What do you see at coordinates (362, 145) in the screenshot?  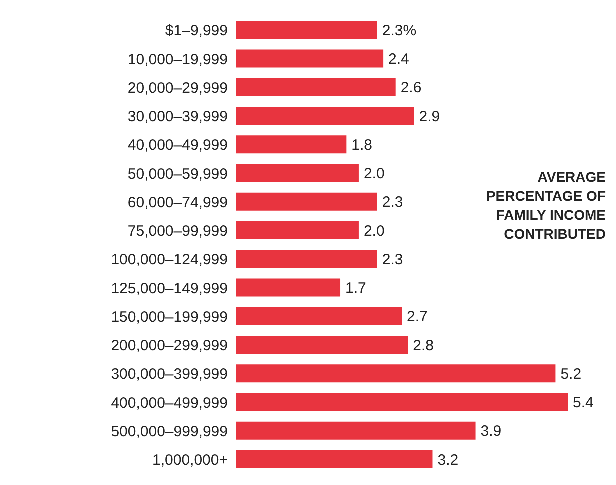 I see `data-label: 1.8` at bounding box center [362, 145].